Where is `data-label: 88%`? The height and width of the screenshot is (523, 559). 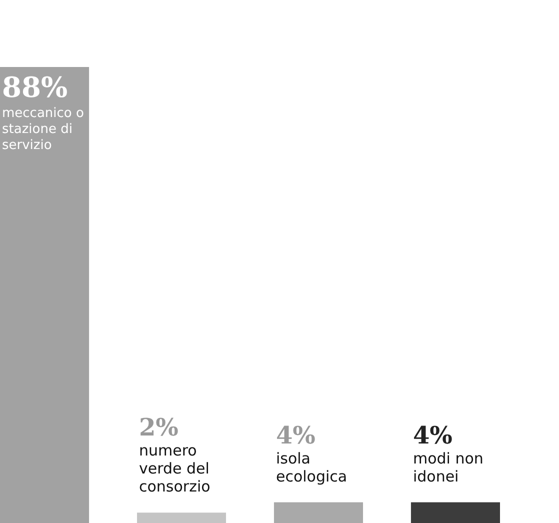 data-label: 88% is located at coordinates (35, 87).